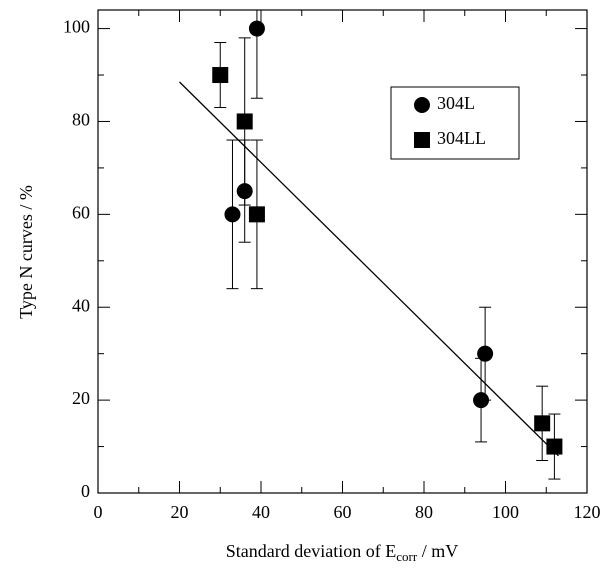  I want to click on y-tick-label: 60, so click(81, 212).